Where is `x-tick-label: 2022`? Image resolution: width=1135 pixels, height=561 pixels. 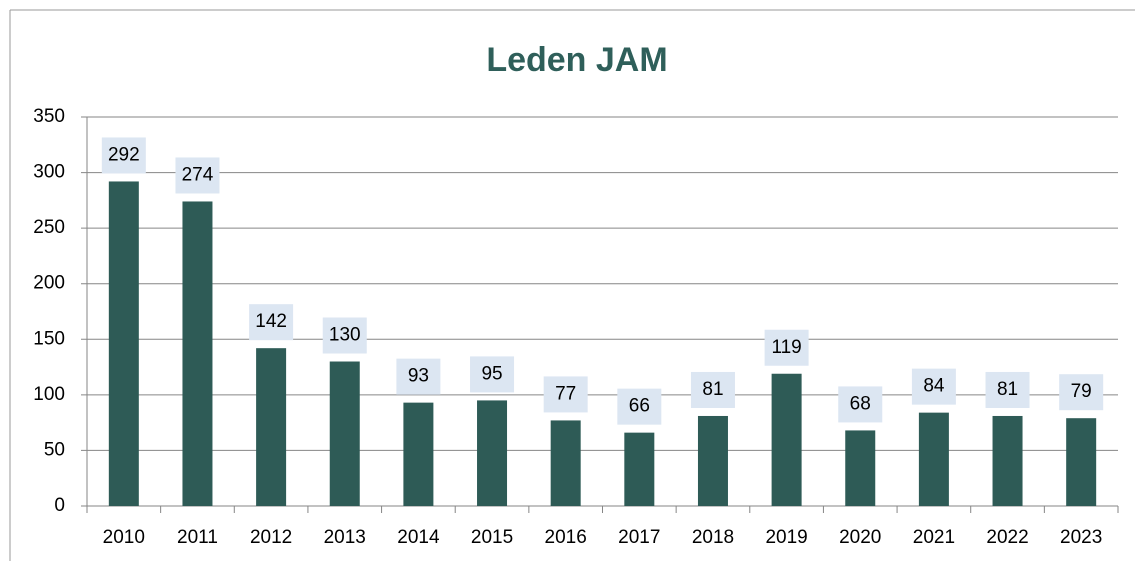 x-tick-label: 2022 is located at coordinates (1007, 537).